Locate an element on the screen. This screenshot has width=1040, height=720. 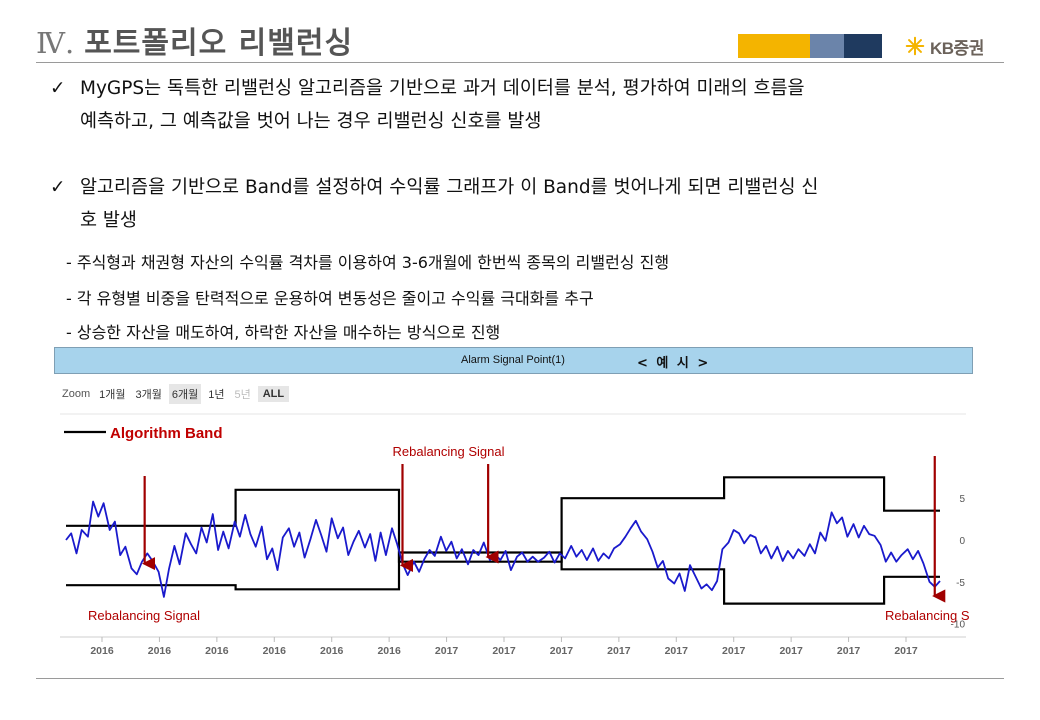
slide-title: Ⅳ. 포트폴리오 리밸런싱 is located at coordinates (194, 40).